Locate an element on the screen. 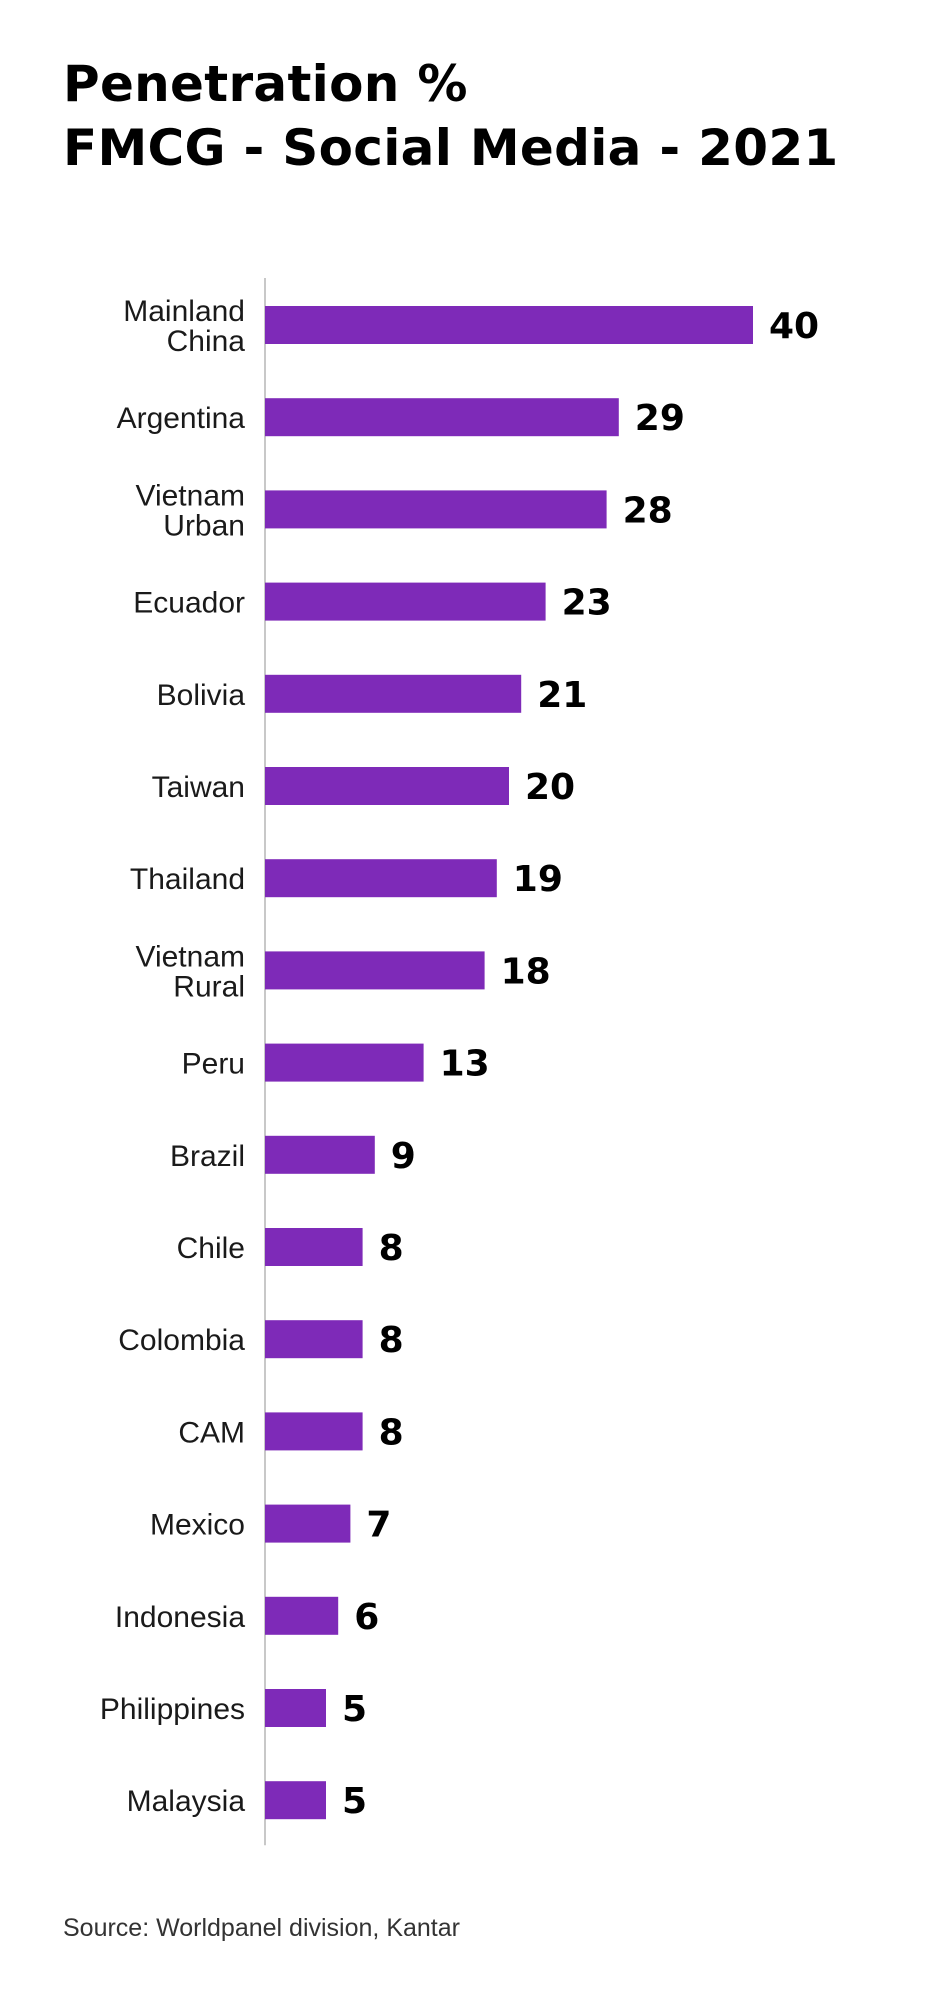  bar-value-label: 29 is located at coordinates (660, 418).